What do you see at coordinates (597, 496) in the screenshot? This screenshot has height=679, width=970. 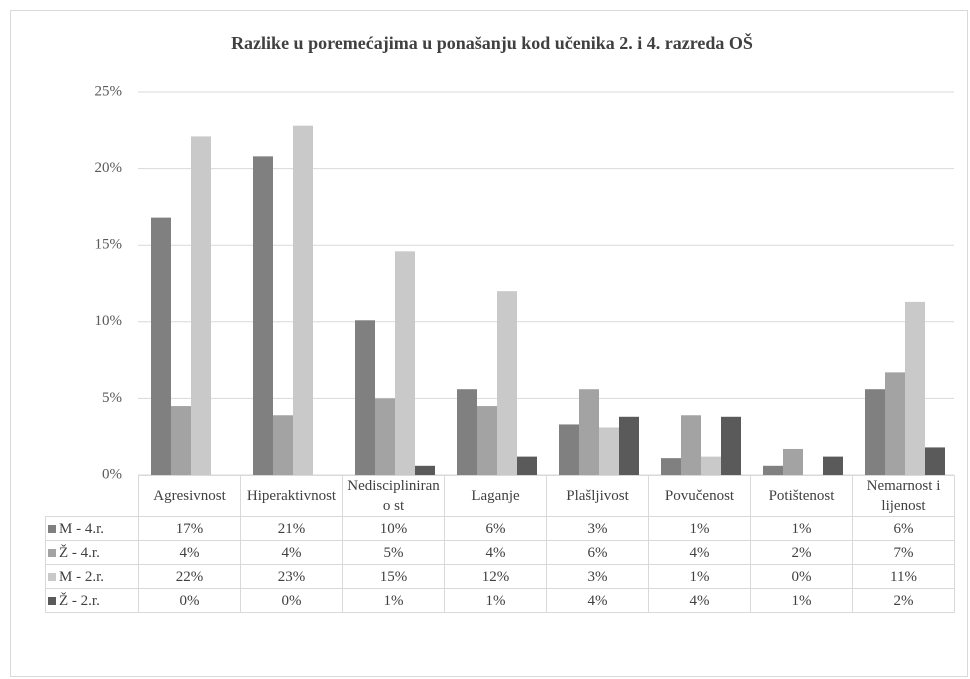 I see `category-label: Plašljivost` at bounding box center [597, 496].